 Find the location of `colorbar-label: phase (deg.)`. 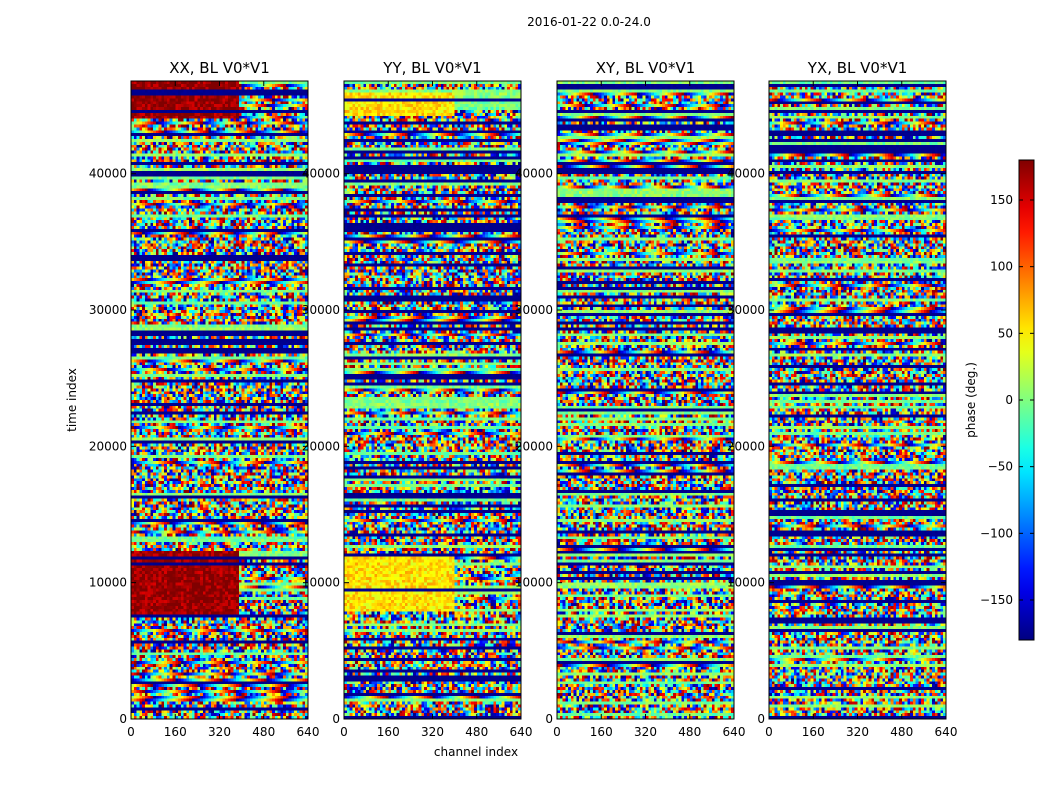

colorbar-label: phase (deg.) is located at coordinates (971, 400).